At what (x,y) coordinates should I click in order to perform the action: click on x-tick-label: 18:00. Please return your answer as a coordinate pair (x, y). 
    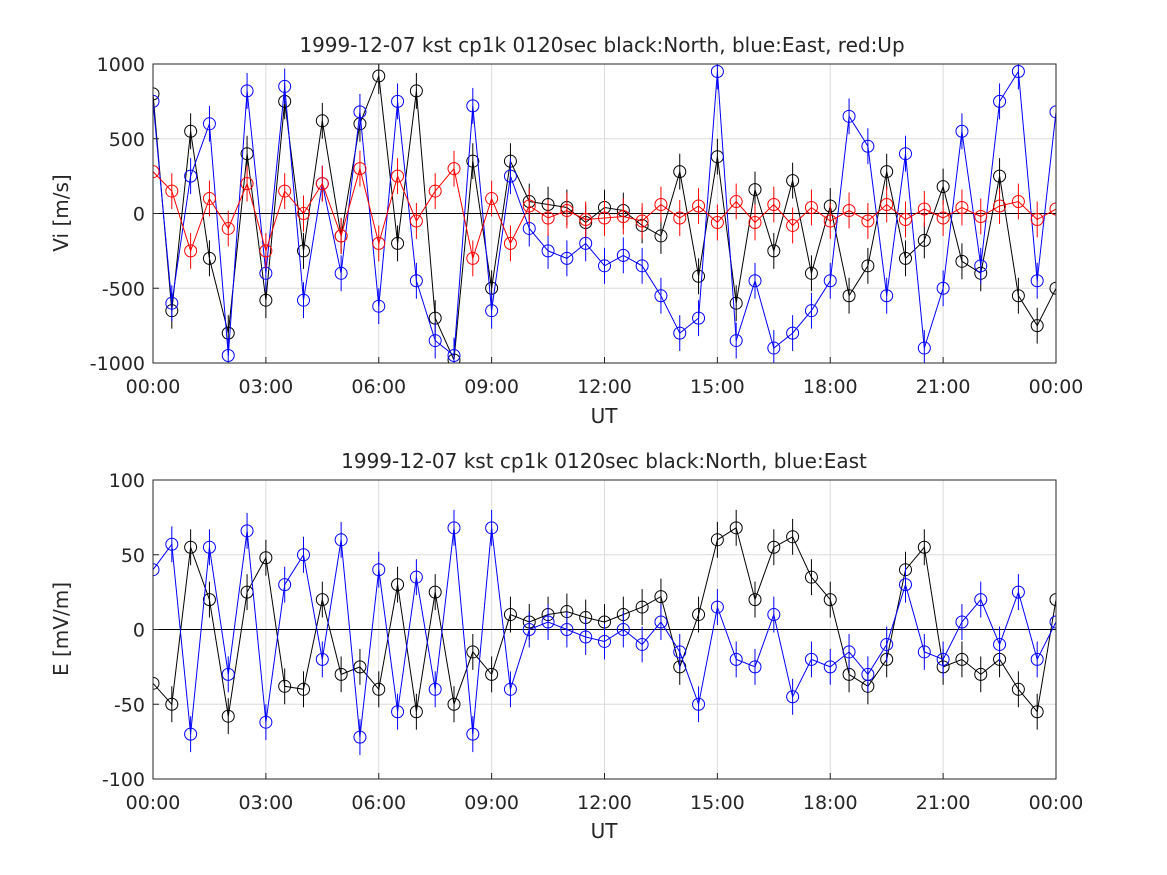
    Looking at the image, I should click on (830, 387).